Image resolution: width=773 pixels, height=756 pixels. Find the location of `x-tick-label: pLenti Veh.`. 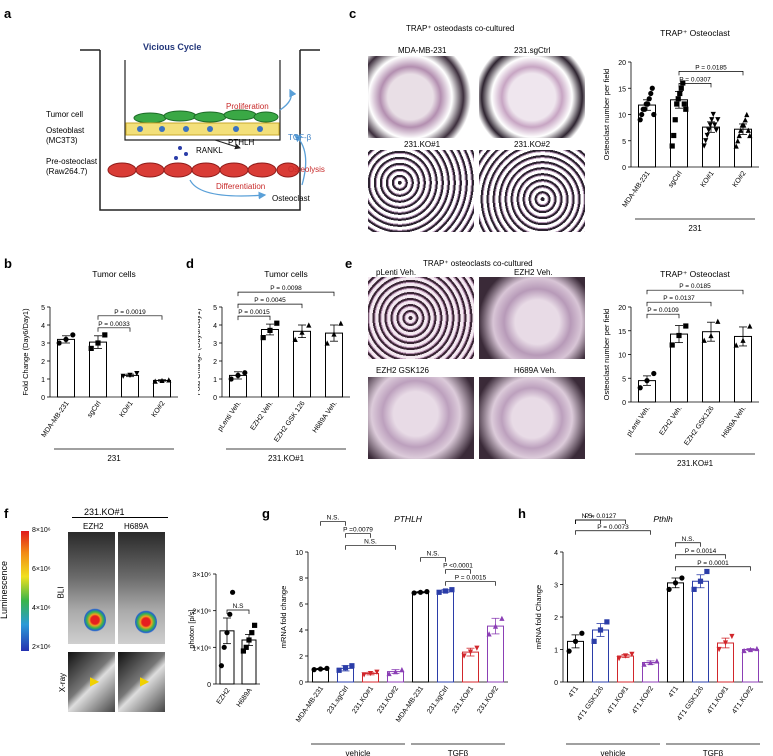

x-tick-label: pLenti Veh. is located at coordinates (639, 421).